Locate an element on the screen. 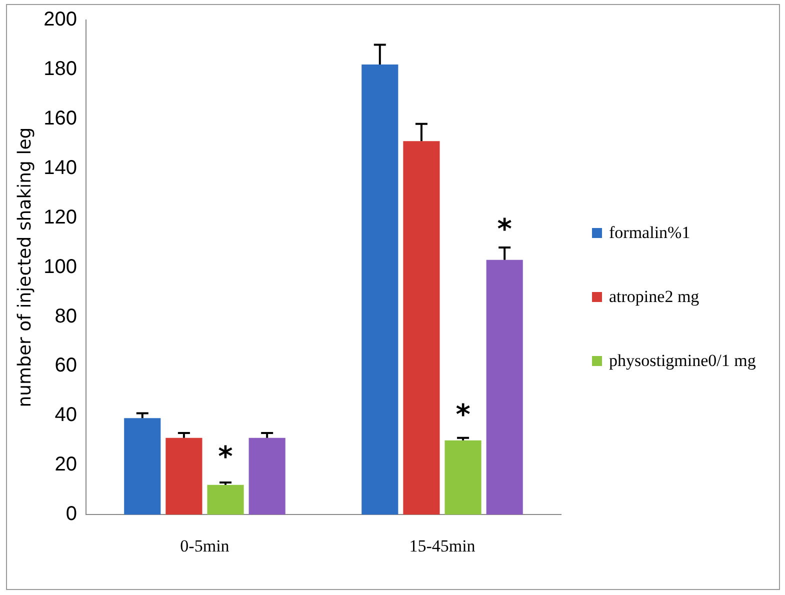 The image size is (785, 595). y-tick-label: 20 is located at coordinates (65, 465).